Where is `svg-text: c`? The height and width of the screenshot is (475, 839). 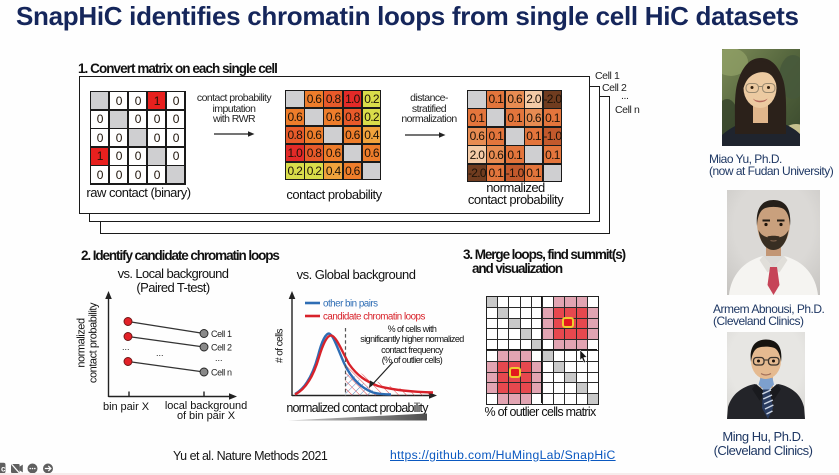
svg-text: c is located at coordinates (3, 468).